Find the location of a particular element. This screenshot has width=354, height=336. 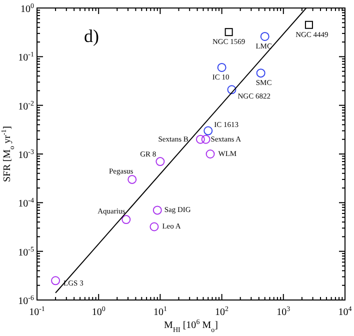

x-tick-label: 10$^{2}$ is located at coordinates (222, 311).